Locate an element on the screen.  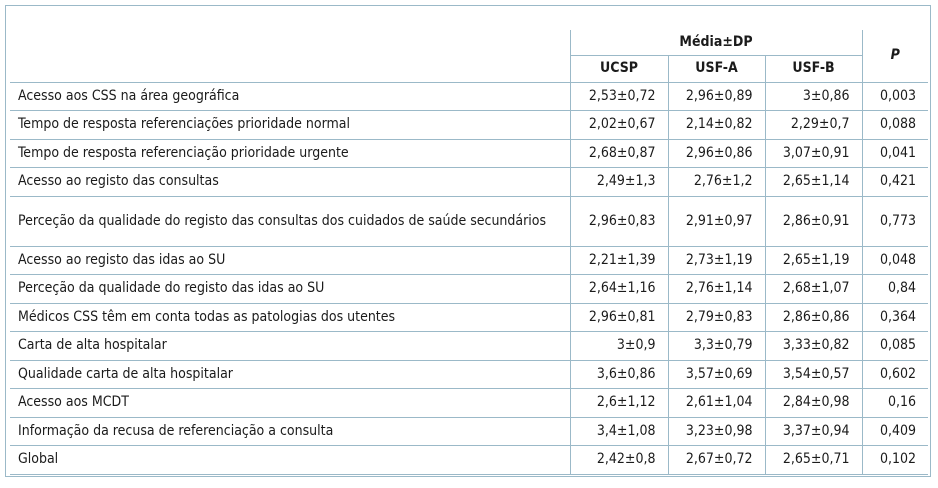
cell-value: 2,65±1,14 is located at coordinates (813, 182).